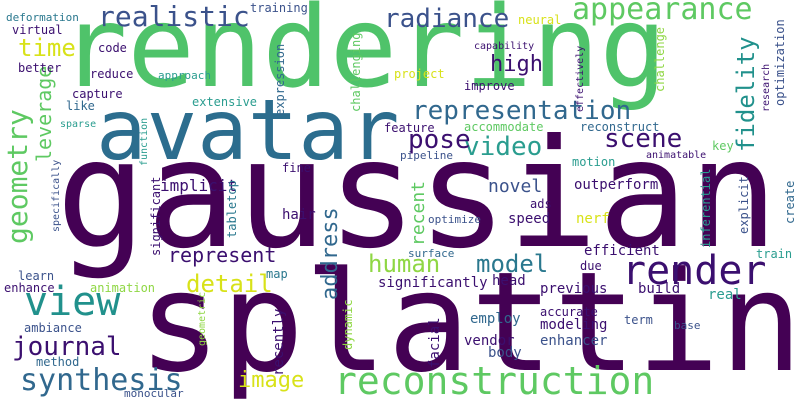 Image resolution: width=800 pixels, height=400 pixels. What do you see at coordinates (112, 48) in the screenshot?
I see `word-code: code` at bounding box center [112, 48].